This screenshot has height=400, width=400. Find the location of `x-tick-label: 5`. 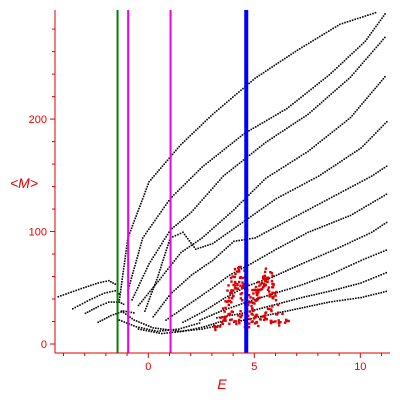

x-tick-label: 5 is located at coordinates (254, 367).